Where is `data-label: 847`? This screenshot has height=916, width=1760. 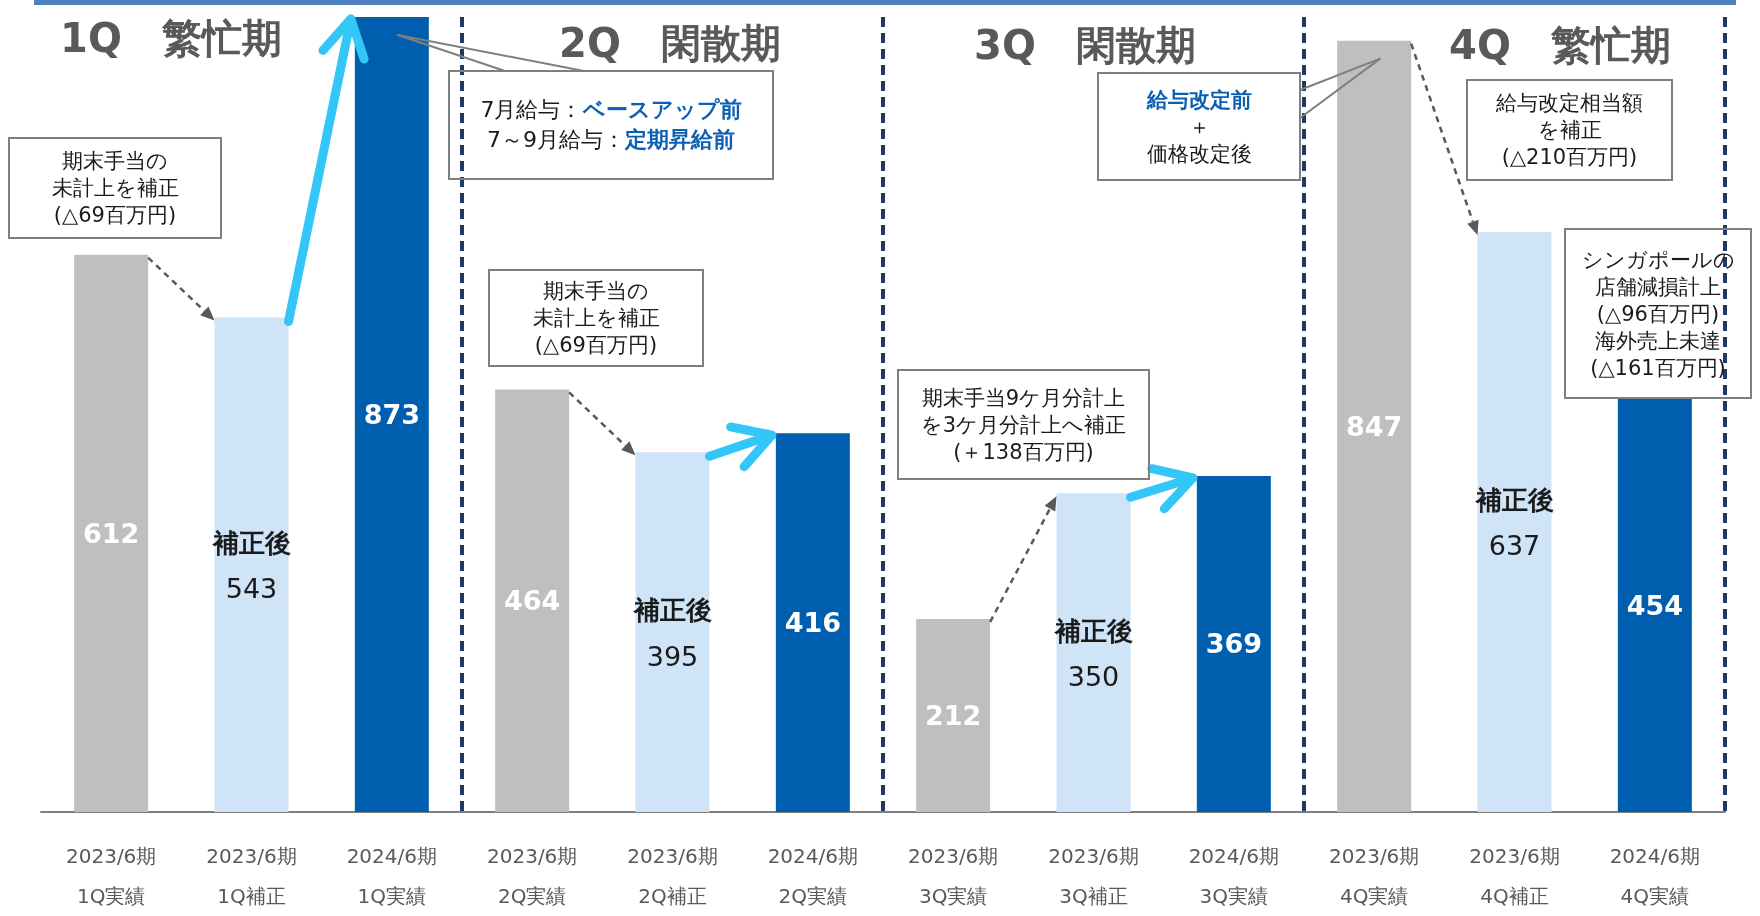 data-label: 847 is located at coordinates (1374, 426).